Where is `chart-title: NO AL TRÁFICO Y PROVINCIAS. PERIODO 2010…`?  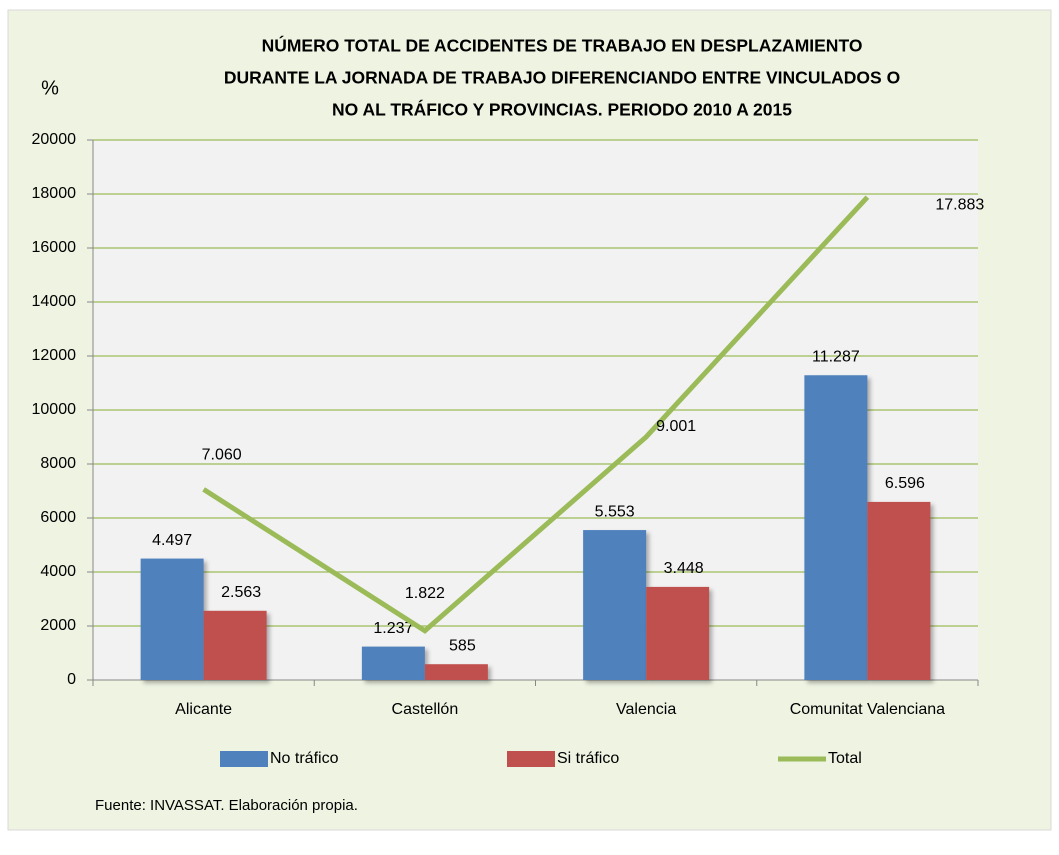
chart-title: NO AL TRÁFICO Y PROVINCIAS. PERIODO 2010… is located at coordinates (562, 109).